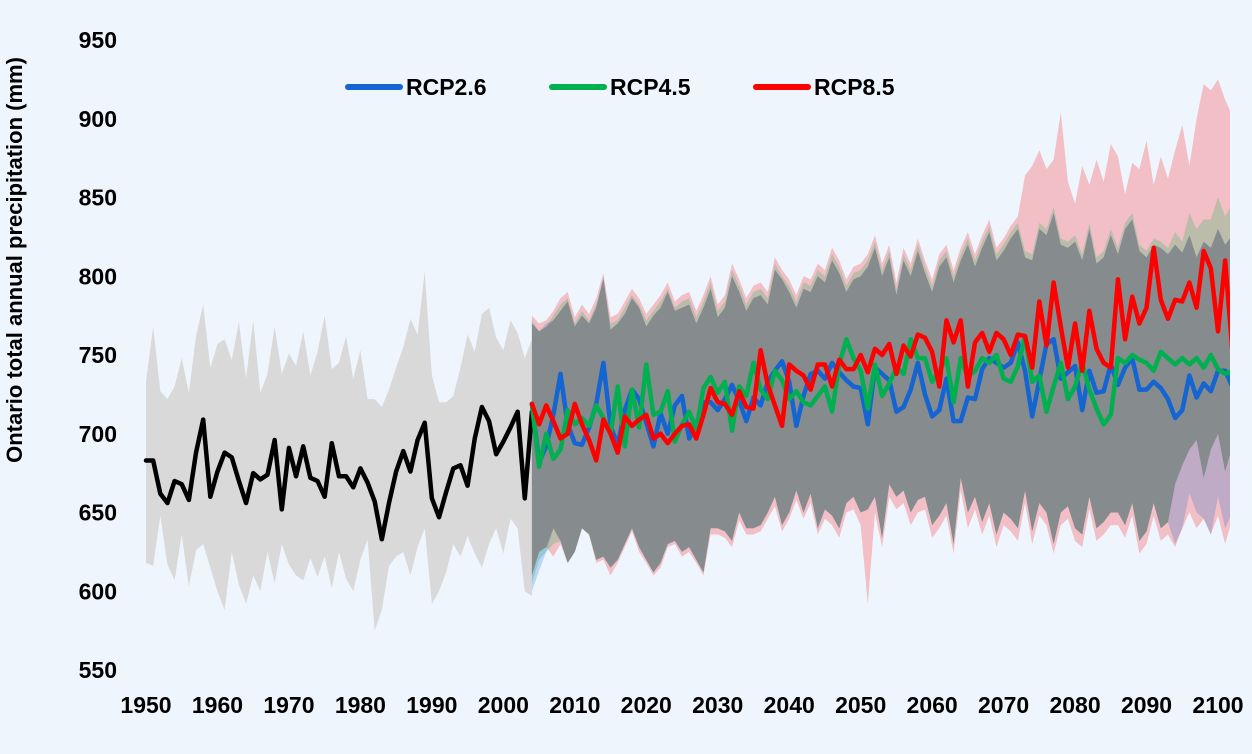 The height and width of the screenshot is (754, 1252). I want to click on y-tick-label: 800, so click(98, 276).